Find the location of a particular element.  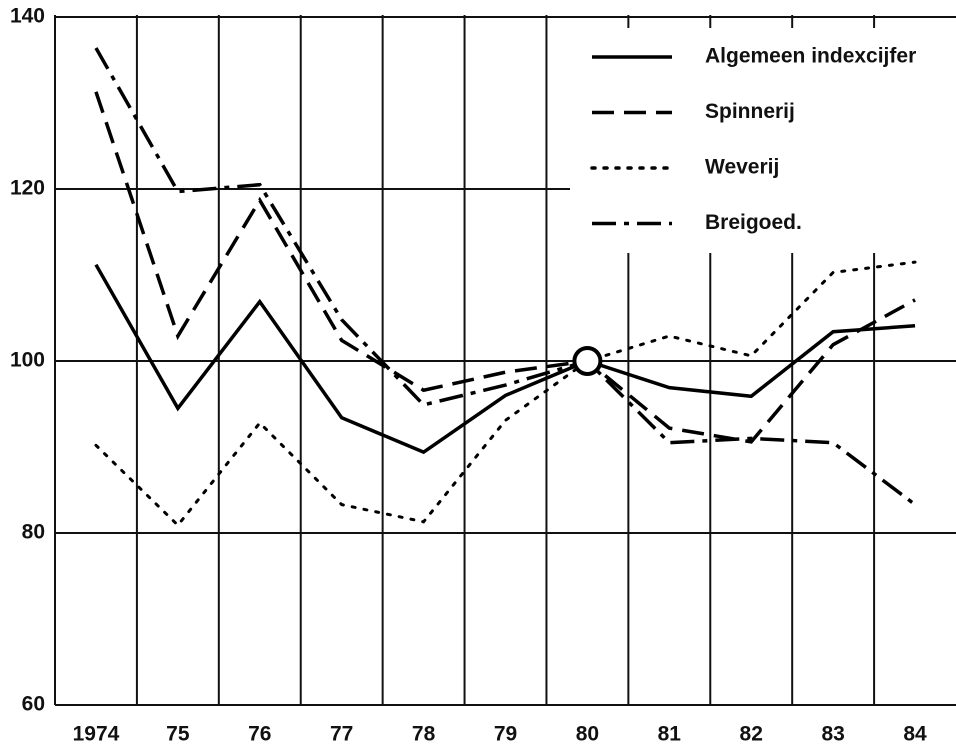

y-tick-label: 60 is located at coordinates (33, 704).